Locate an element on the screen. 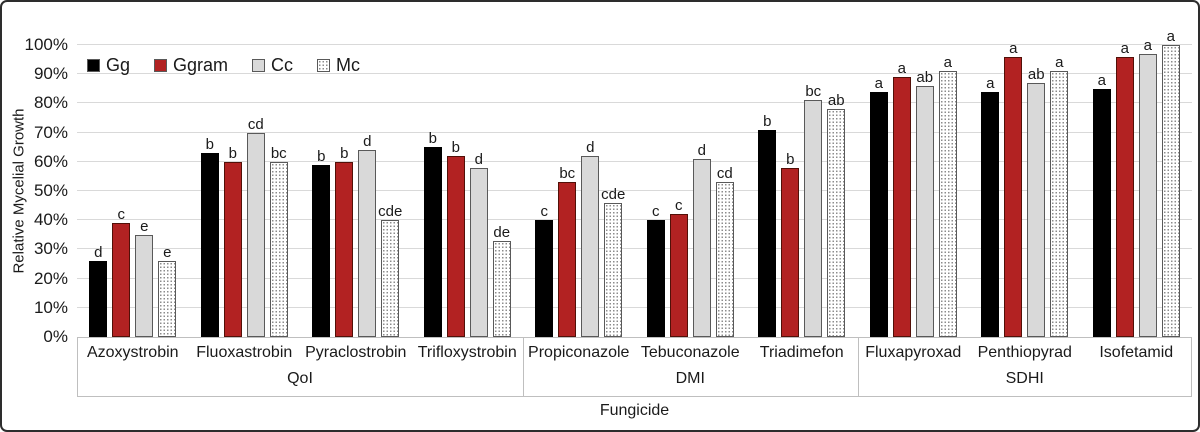 The width and height of the screenshot is (1200, 432). category-bar-cluster: b b d cde is located at coordinates (356, 191).